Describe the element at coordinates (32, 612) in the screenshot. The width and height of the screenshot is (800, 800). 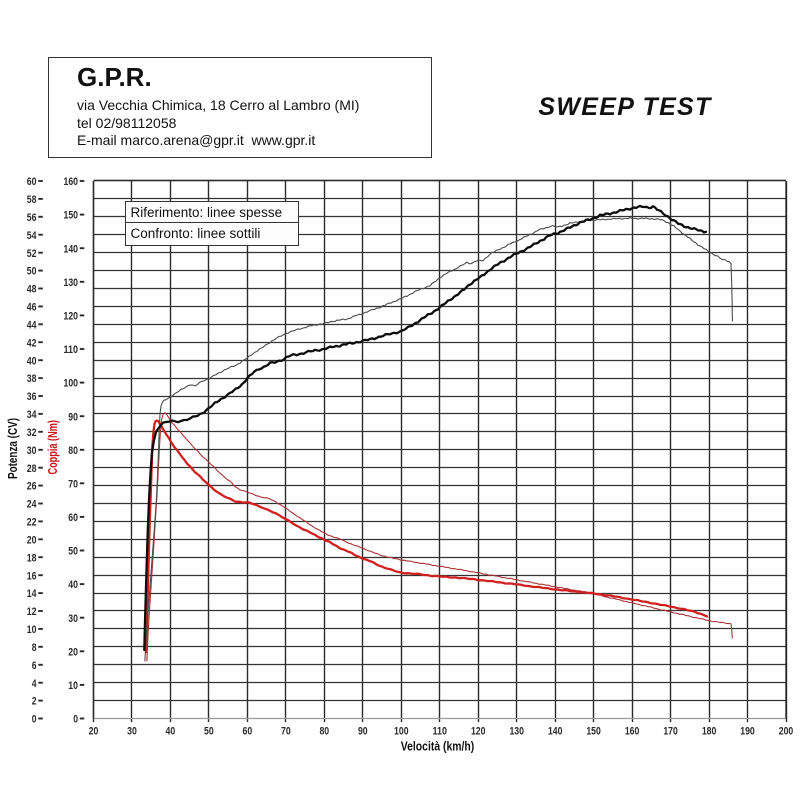
I see `svg-text: 12` at that location.